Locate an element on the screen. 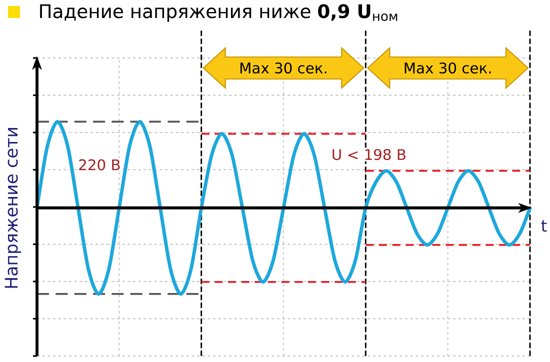  series-label: U < 198 В is located at coordinates (369, 154).